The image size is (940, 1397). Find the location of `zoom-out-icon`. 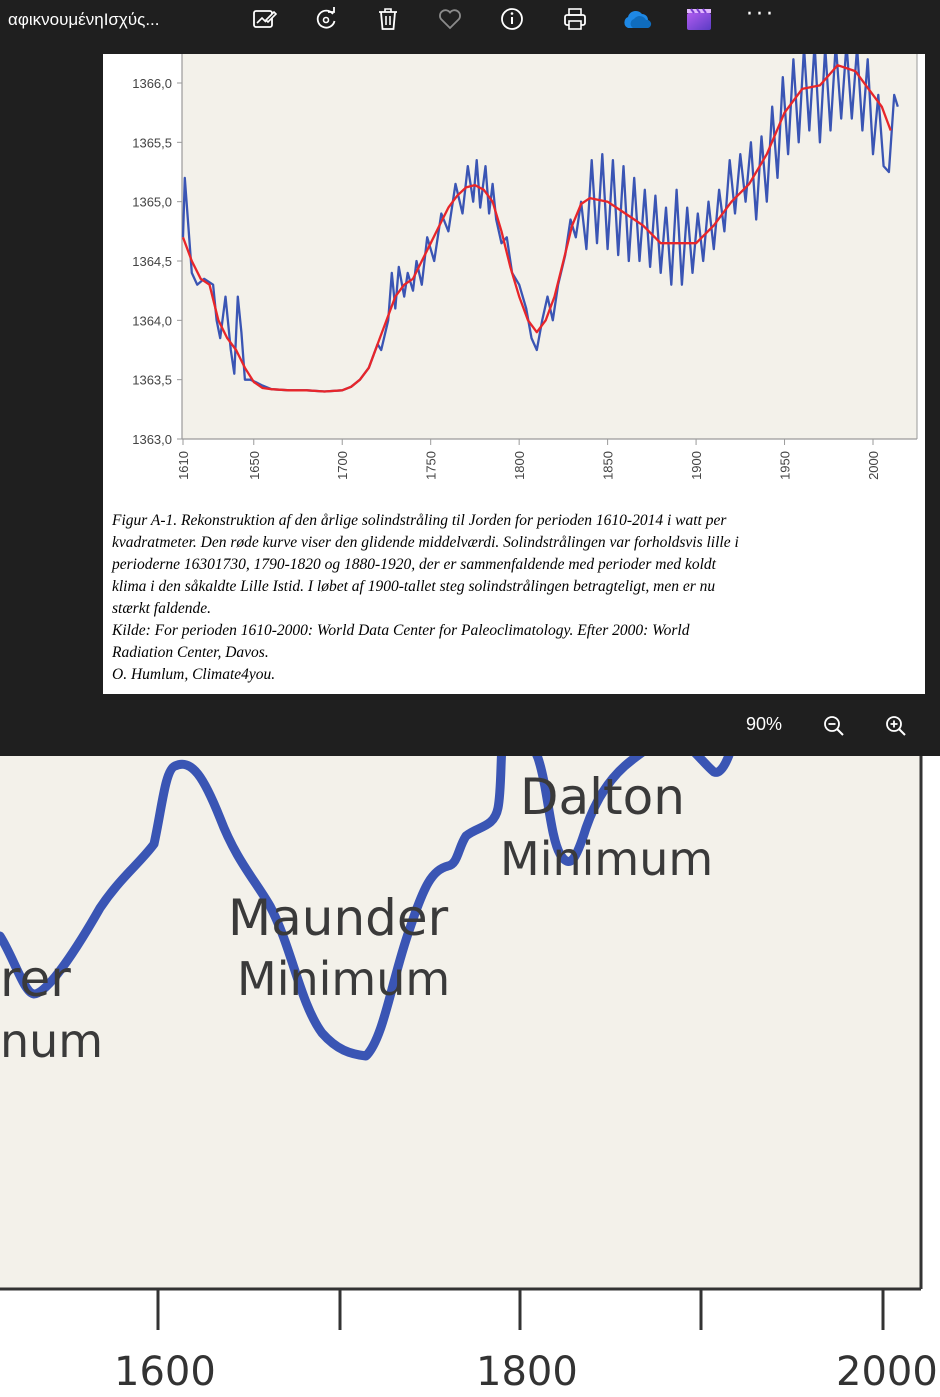

zoom-out-icon is located at coordinates (834, 726).